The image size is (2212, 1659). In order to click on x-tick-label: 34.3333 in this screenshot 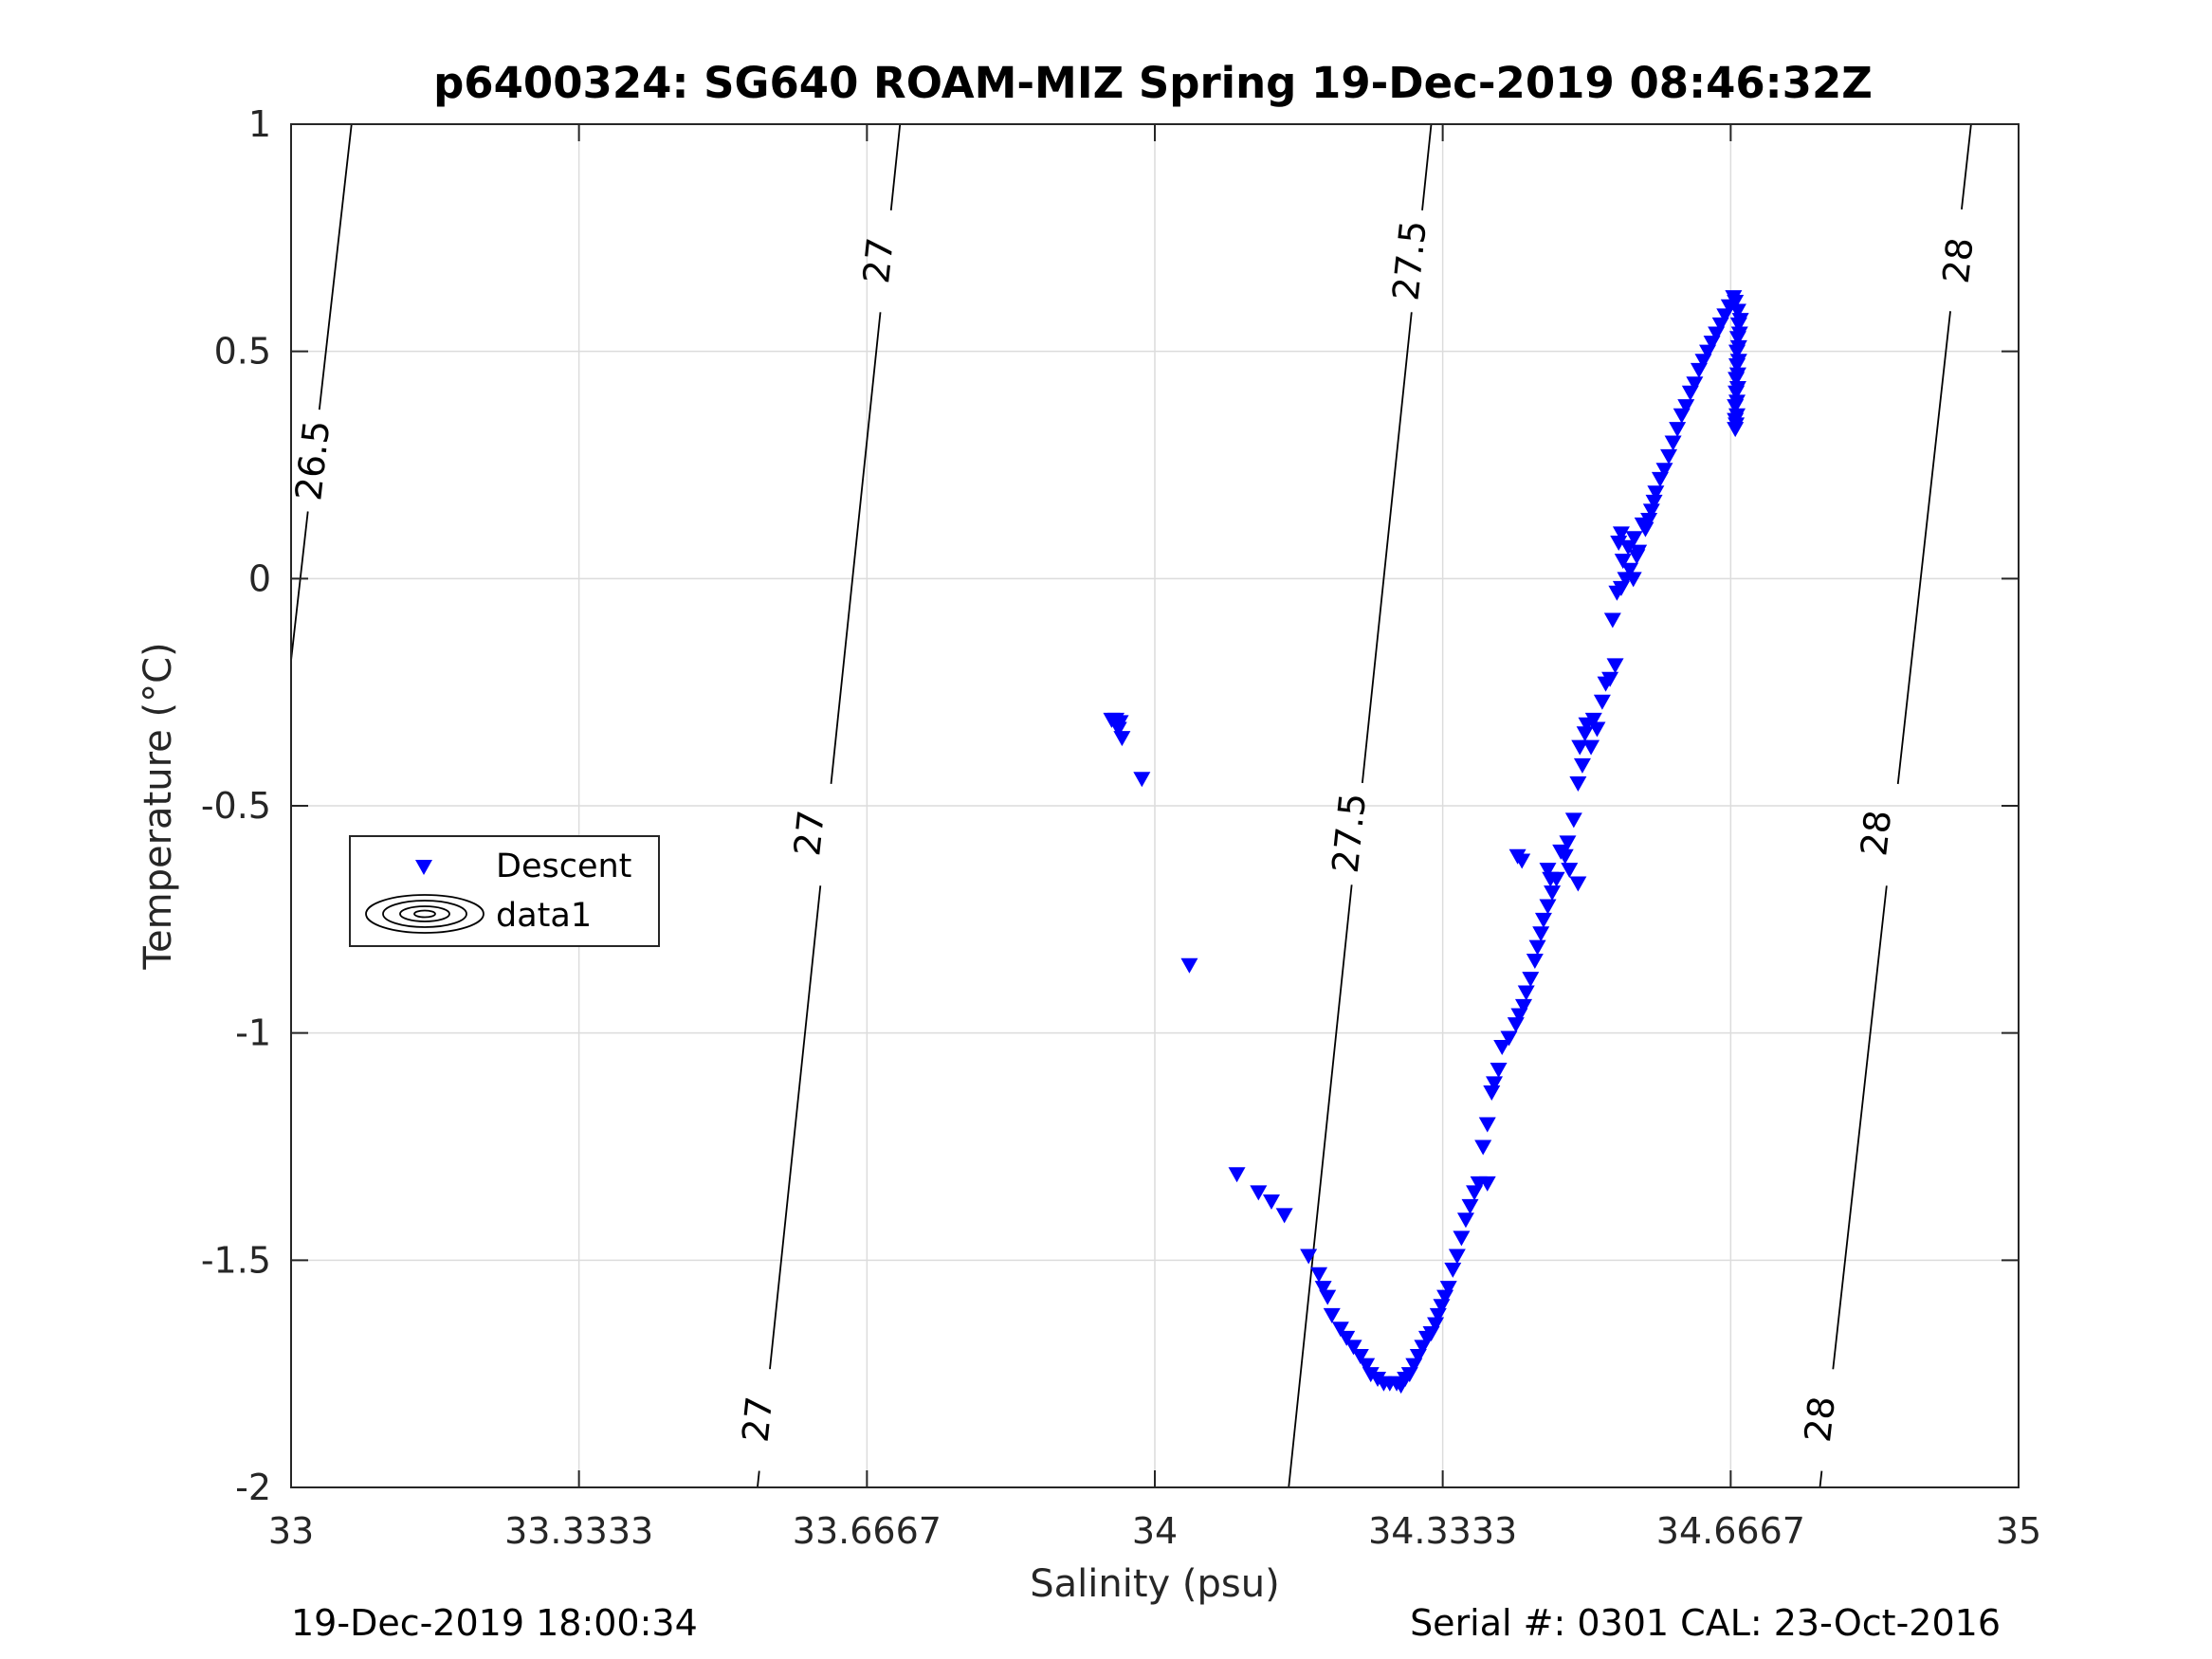, I will do `click(1442, 1531)`.